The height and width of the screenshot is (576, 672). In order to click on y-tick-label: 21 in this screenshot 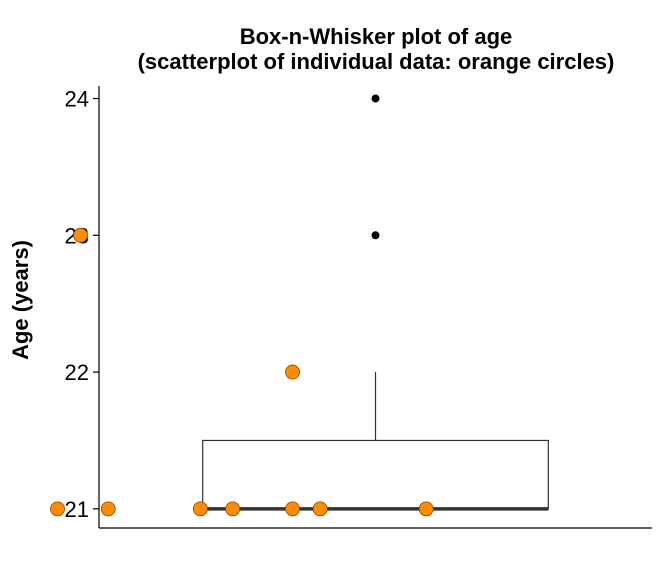, I will do `click(77, 509)`.